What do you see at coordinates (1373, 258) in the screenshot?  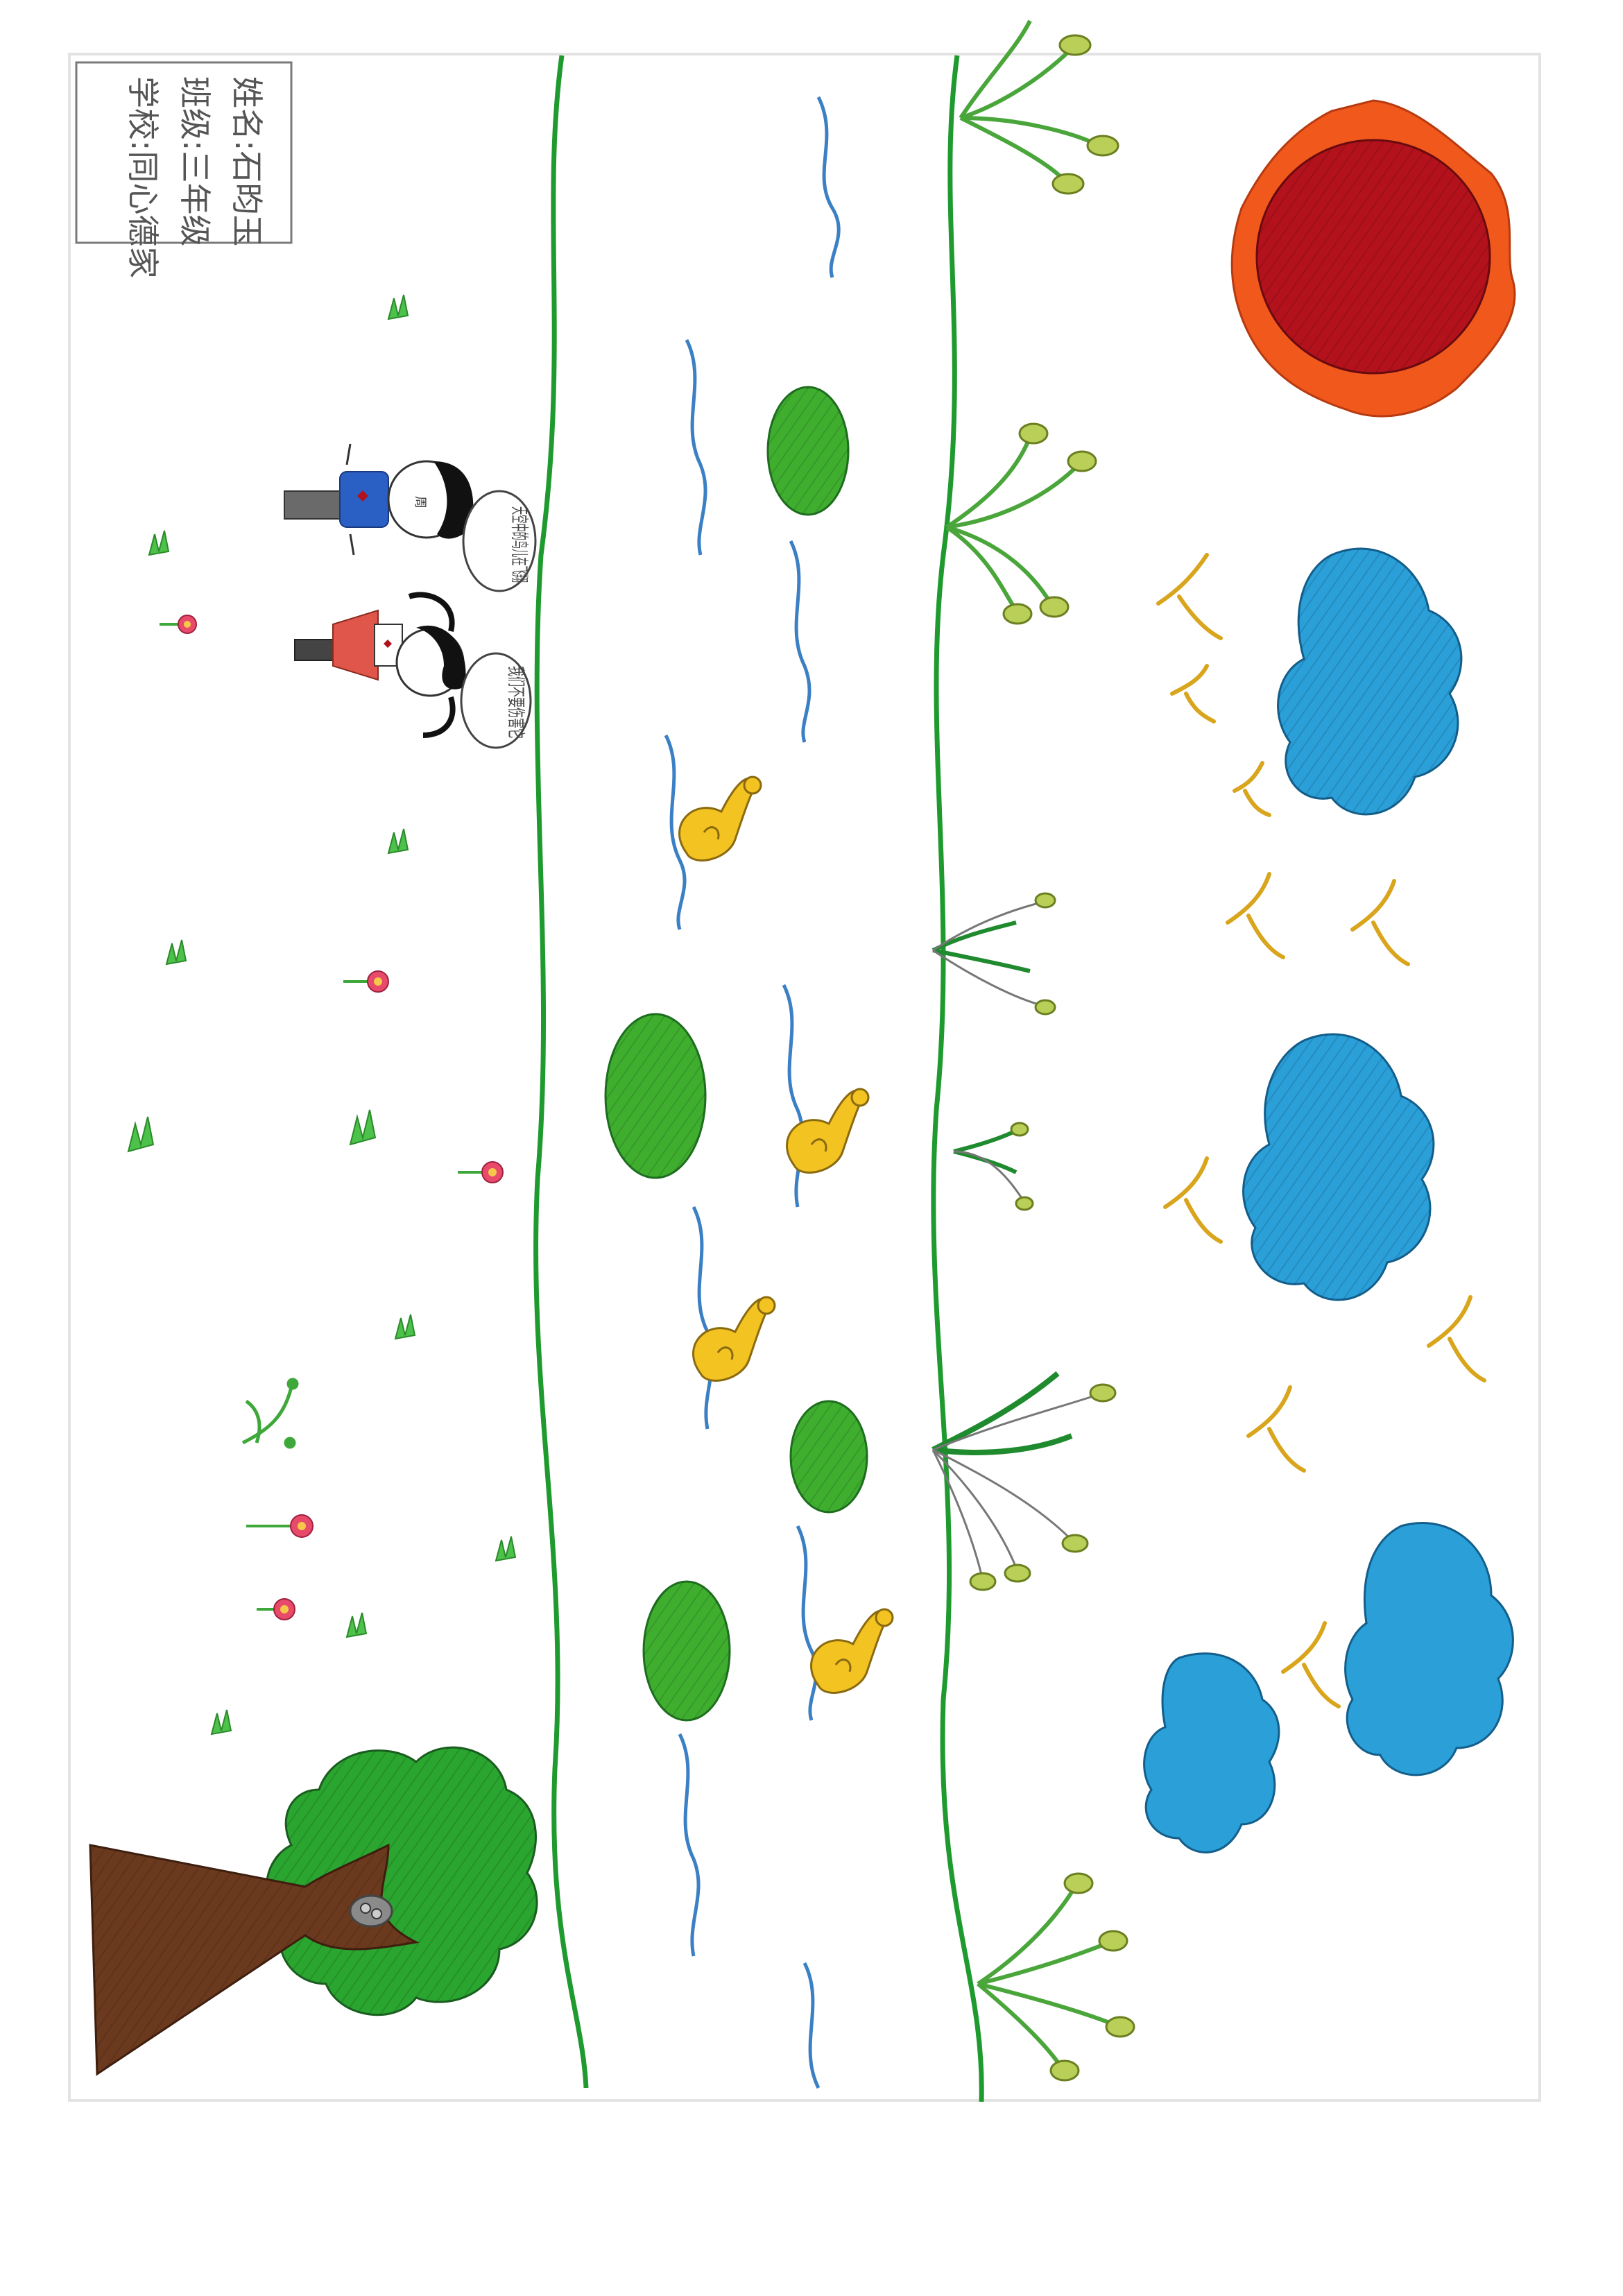 I see `sun` at bounding box center [1373, 258].